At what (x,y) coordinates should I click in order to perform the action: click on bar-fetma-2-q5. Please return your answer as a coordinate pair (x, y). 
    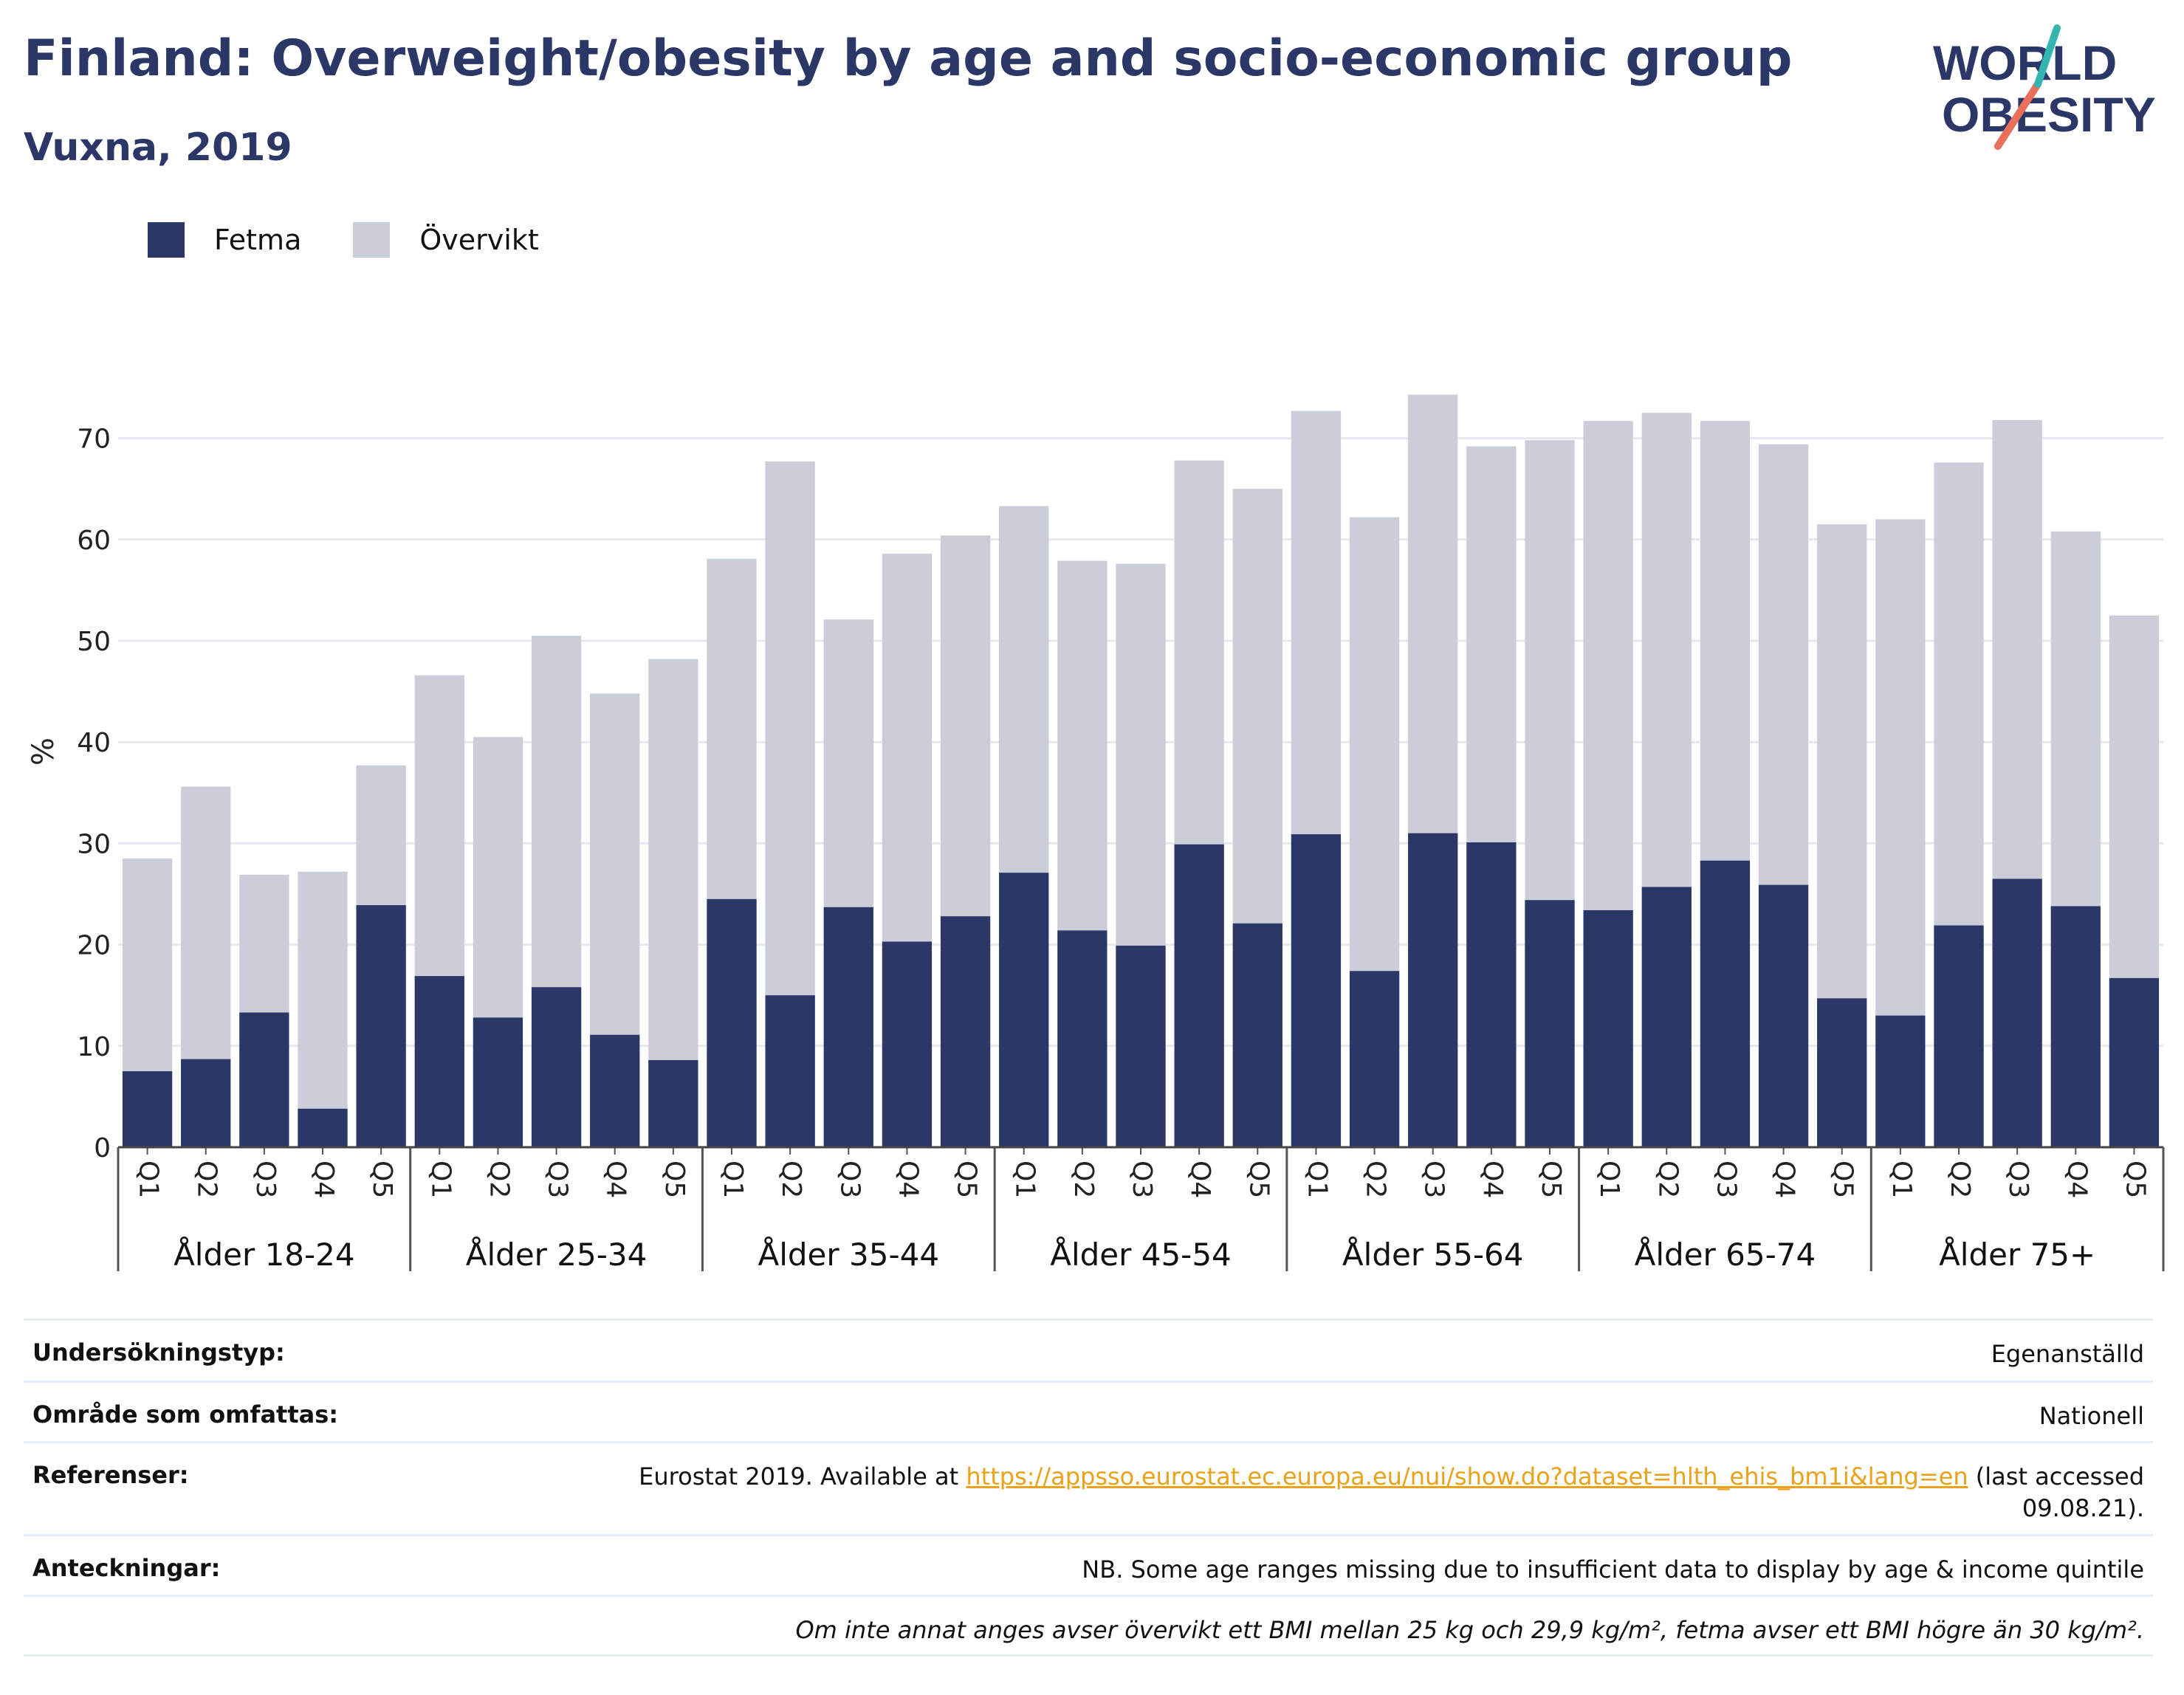
    Looking at the image, I should click on (673, 1103).